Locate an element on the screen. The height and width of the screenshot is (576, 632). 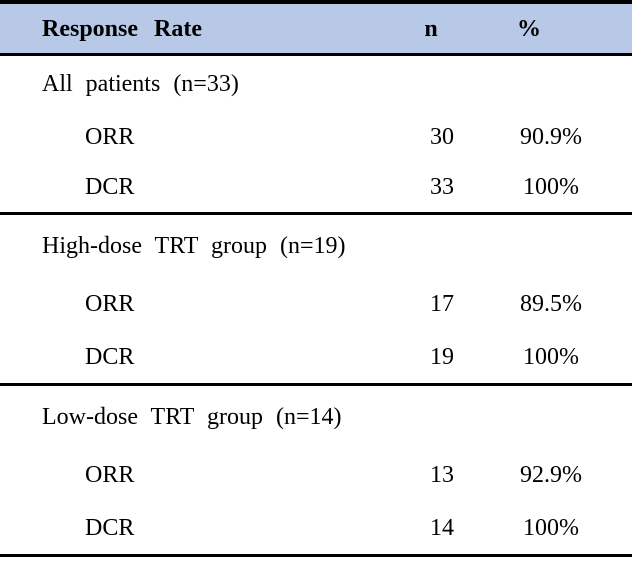
percent-value: 90.9% is located at coordinates (551, 137).